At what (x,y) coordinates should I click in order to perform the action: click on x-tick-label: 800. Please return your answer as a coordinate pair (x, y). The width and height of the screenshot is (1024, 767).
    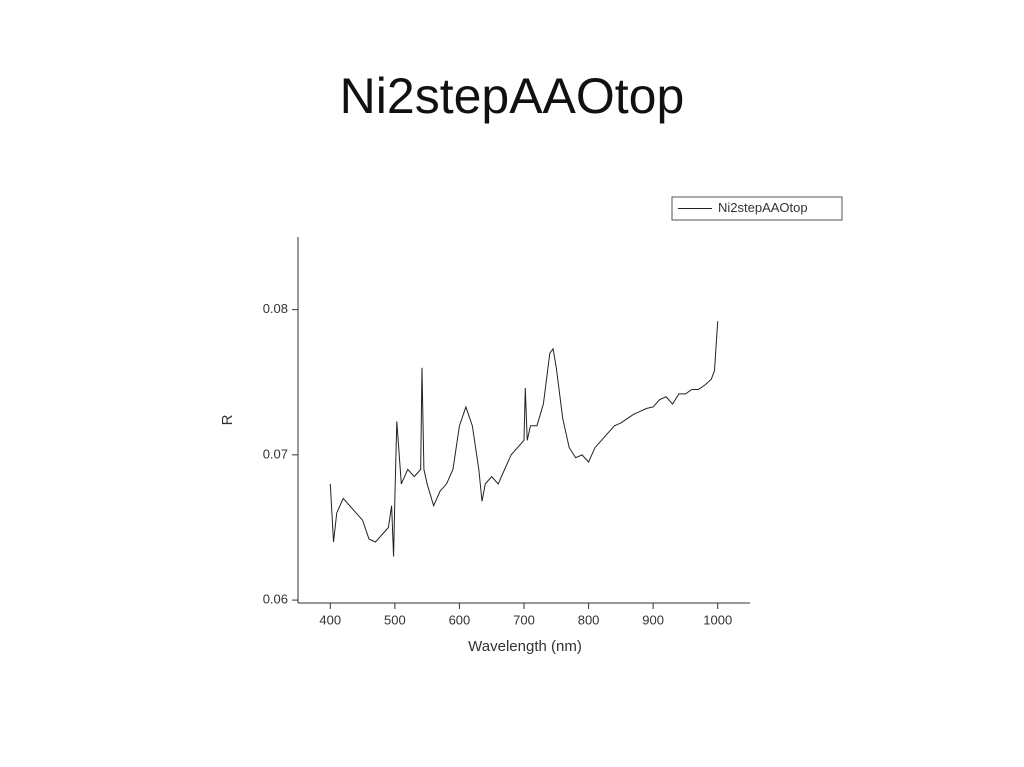
    Looking at the image, I should click on (589, 619).